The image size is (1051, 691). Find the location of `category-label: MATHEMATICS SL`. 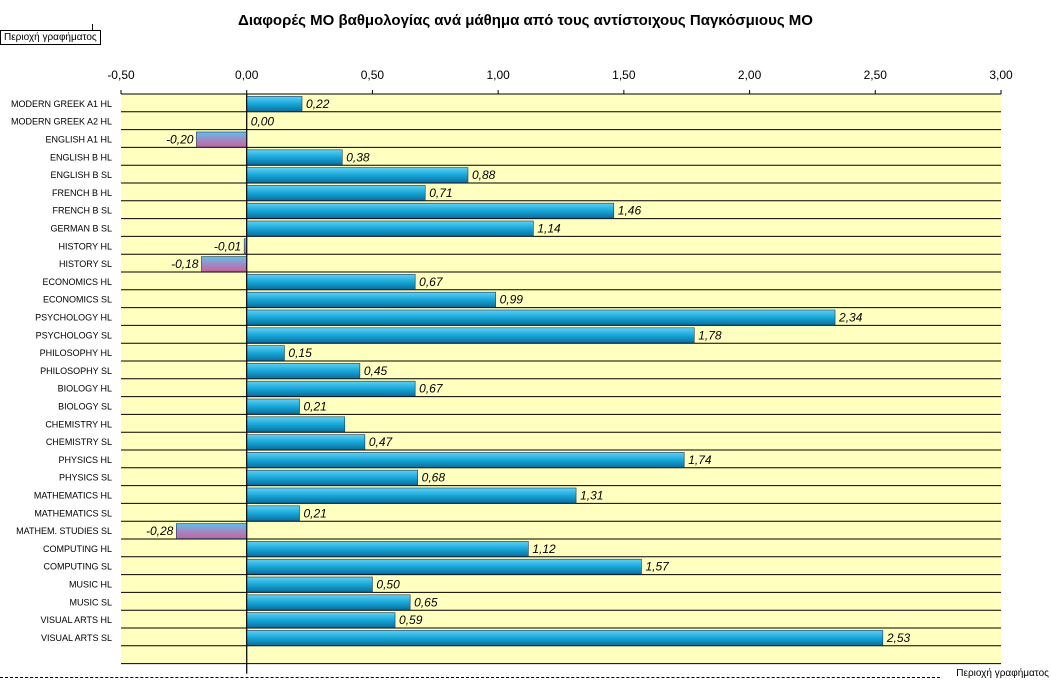

category-label: MATHEMATICS SL is located at coordinates (73, 513).